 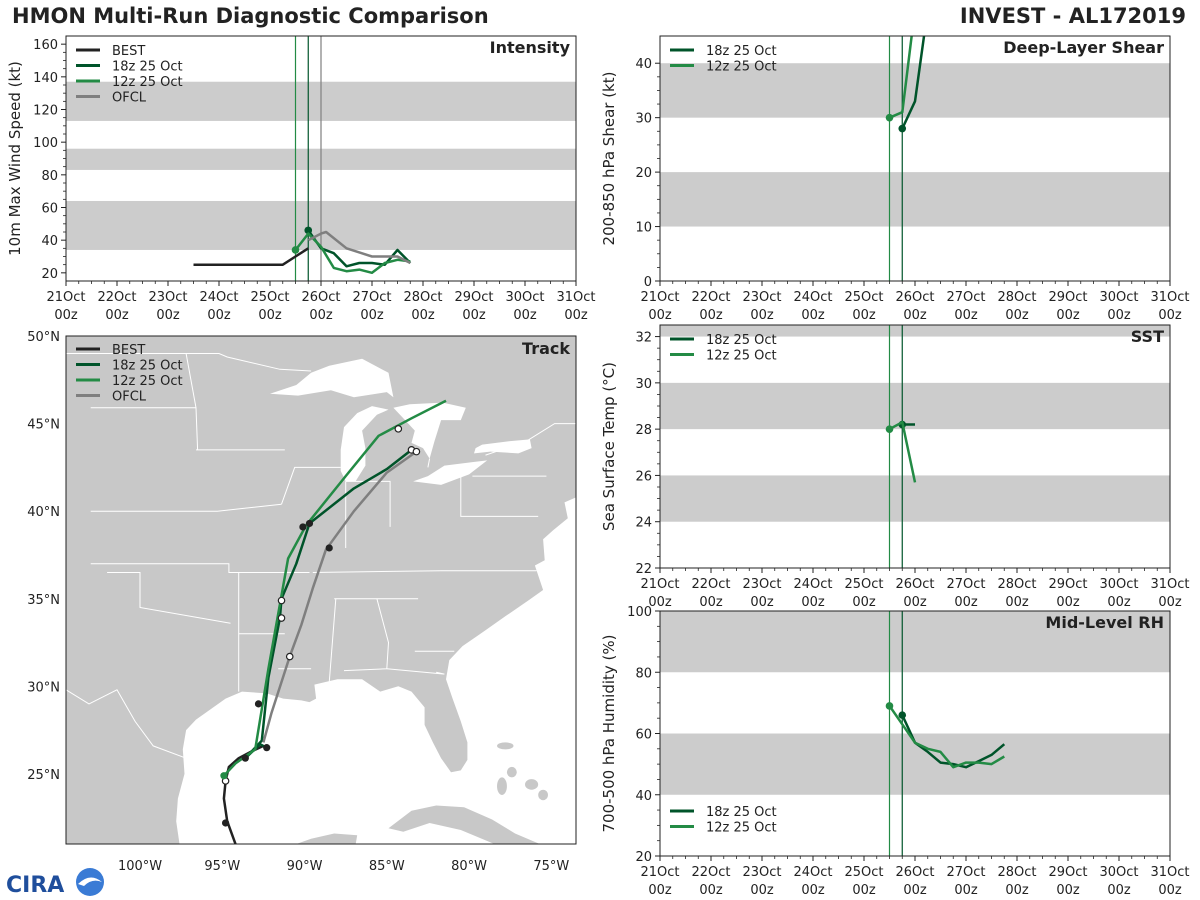 What do you see at coordinates (546, 348) in the screenshot?
I see `track-title: Track` at bounding box center [546, 348].